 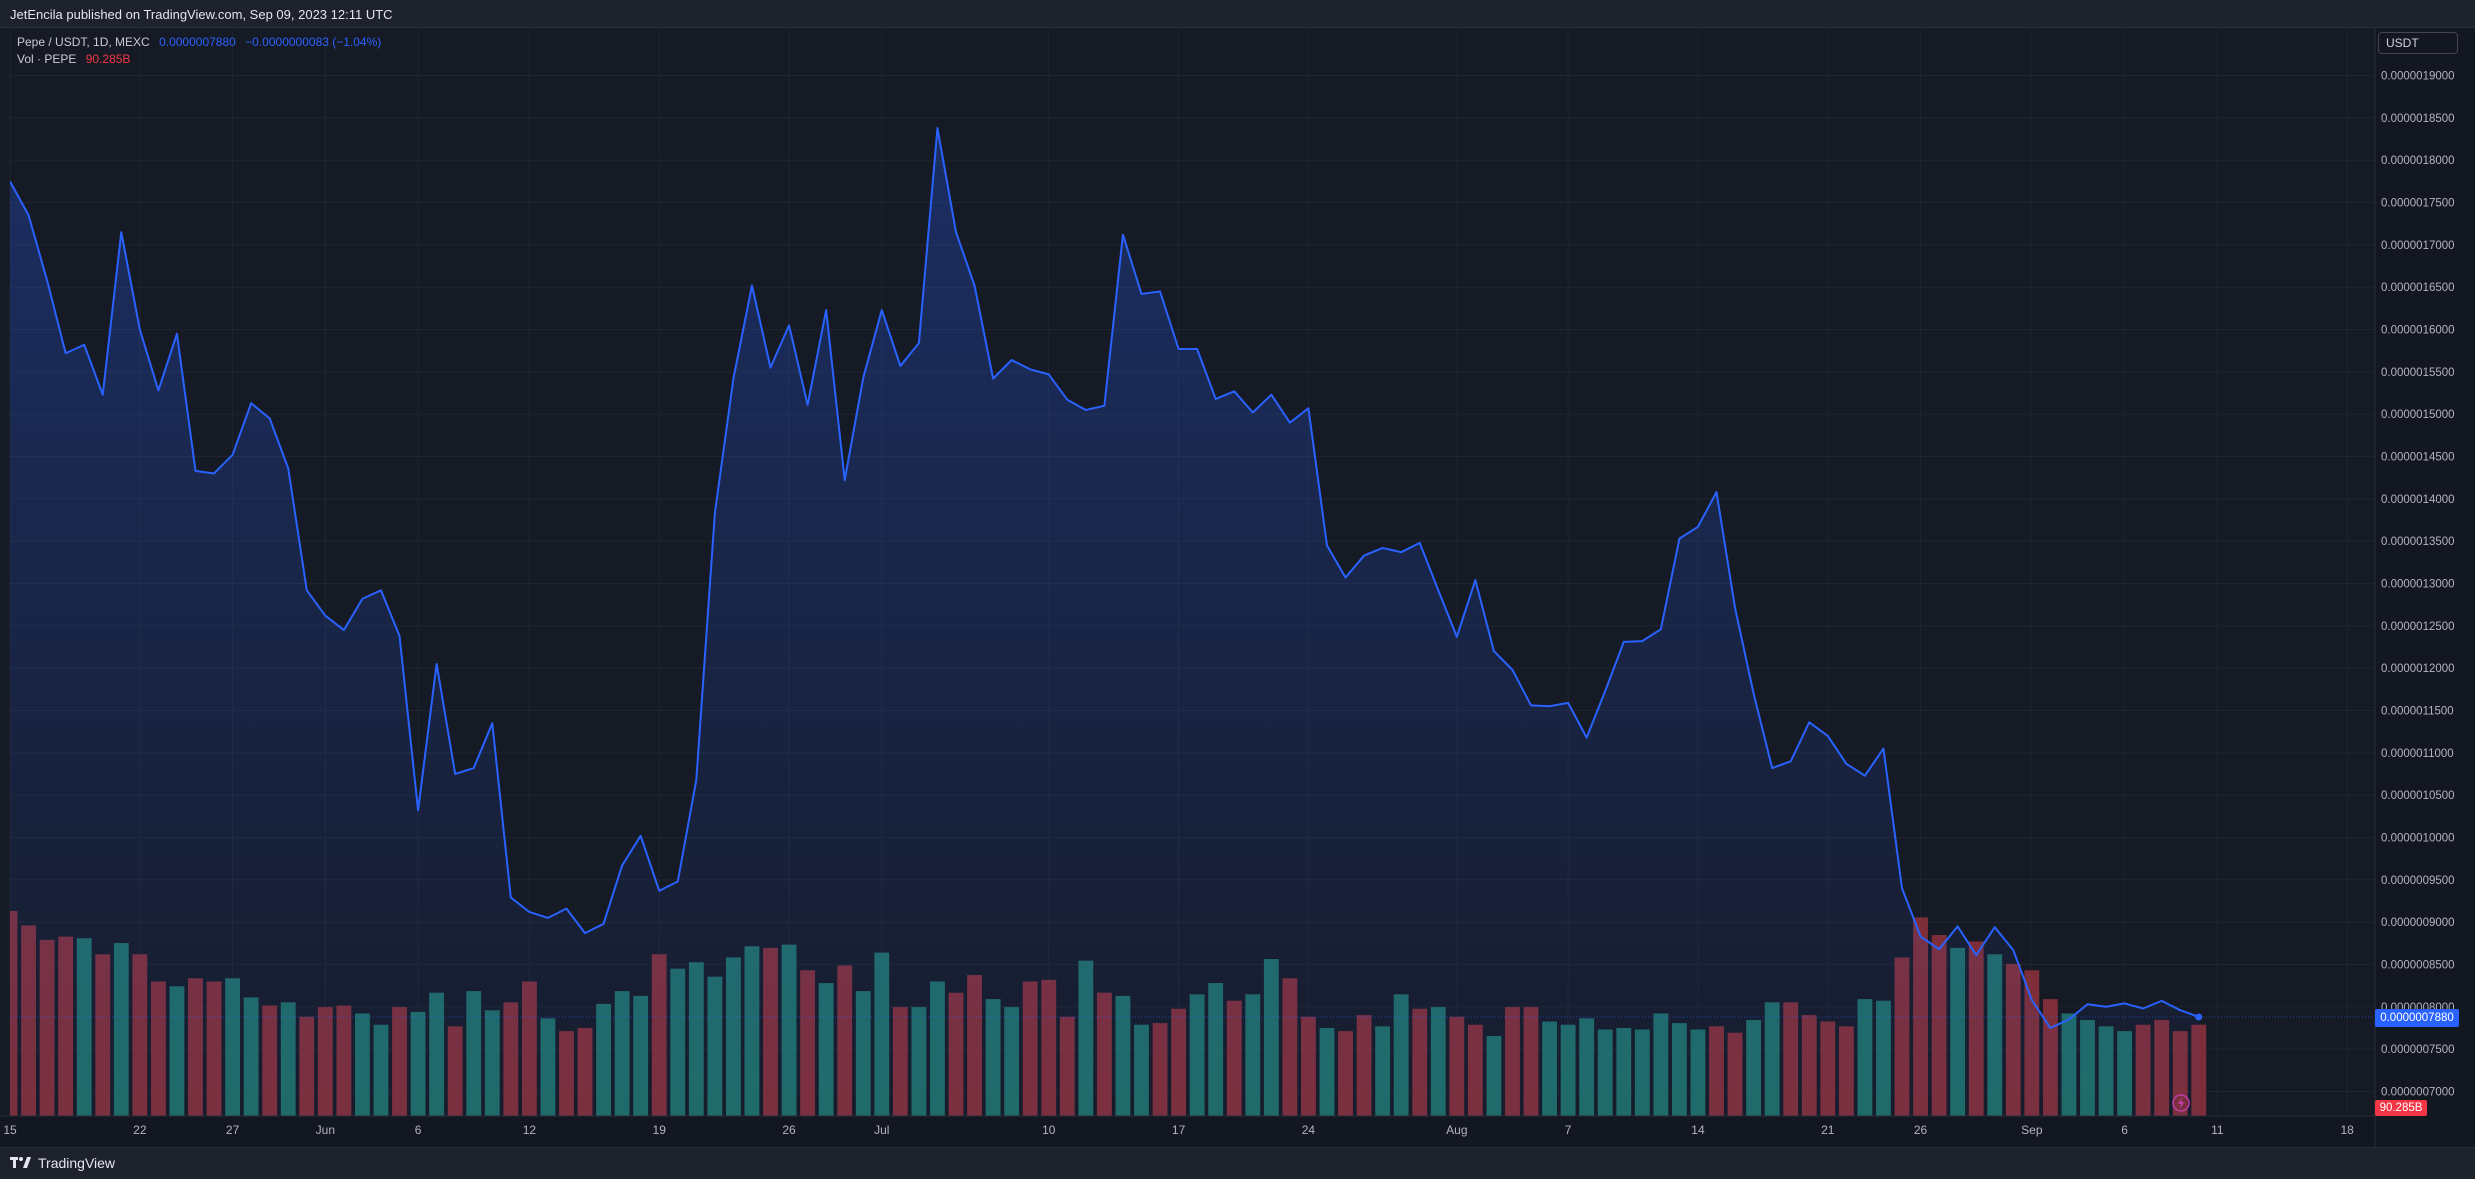 I want to click on time-tick-label: Sep, so click(x=2032, y=1130).